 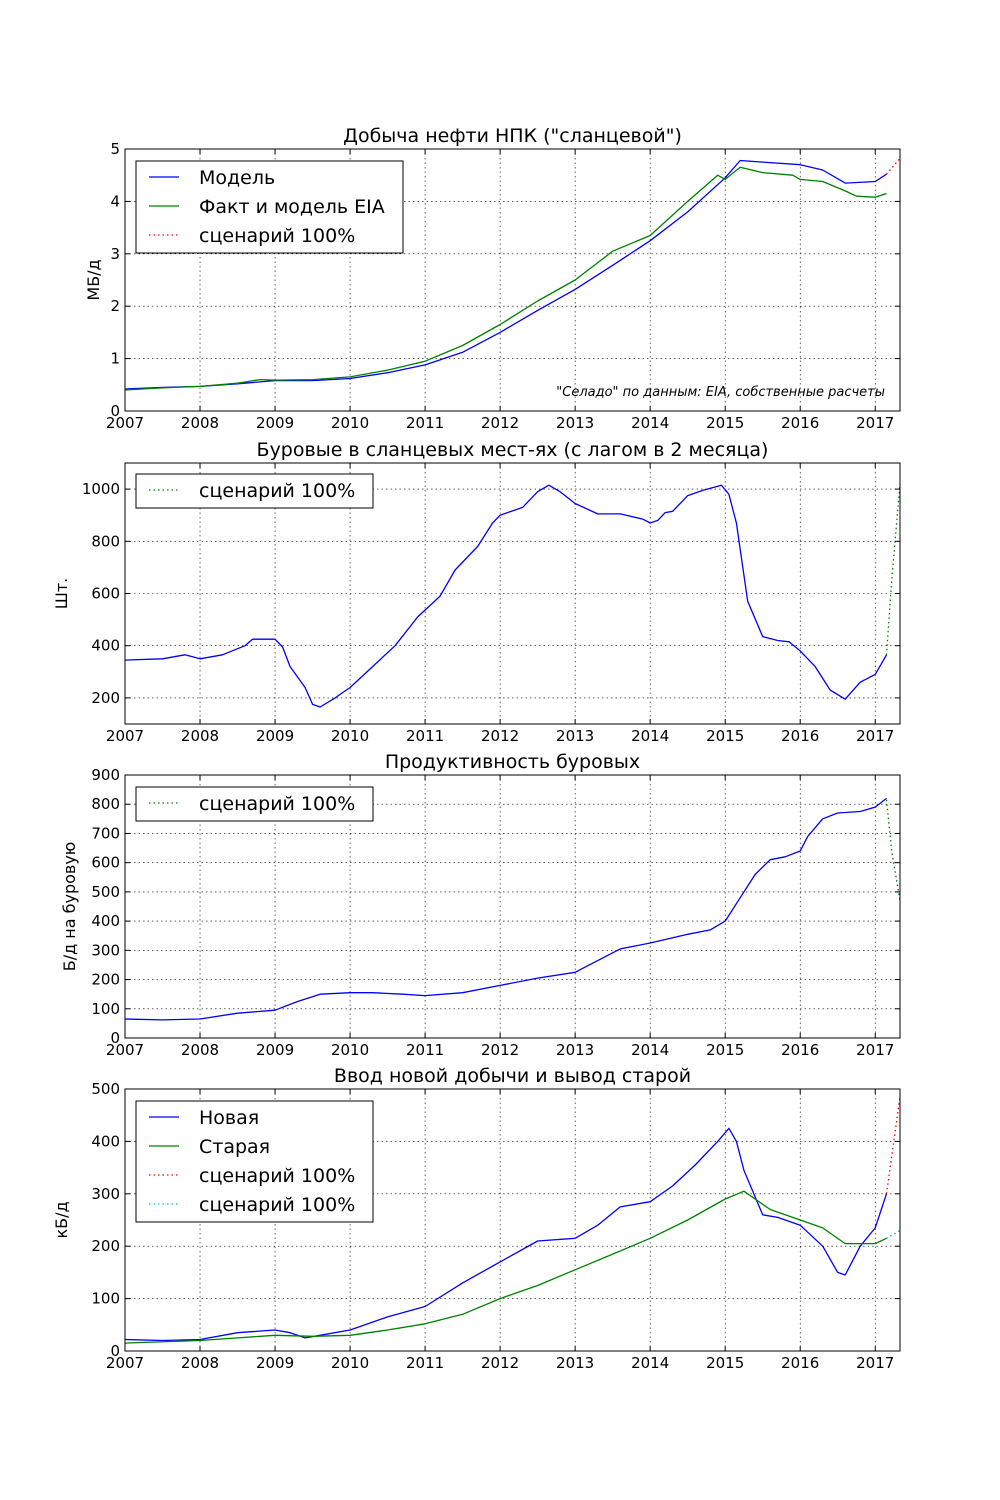 What do you see at coordinates (115, 201) in the screenshot?
I see `y-tick-label: 4` at bounding box center [115, 201].